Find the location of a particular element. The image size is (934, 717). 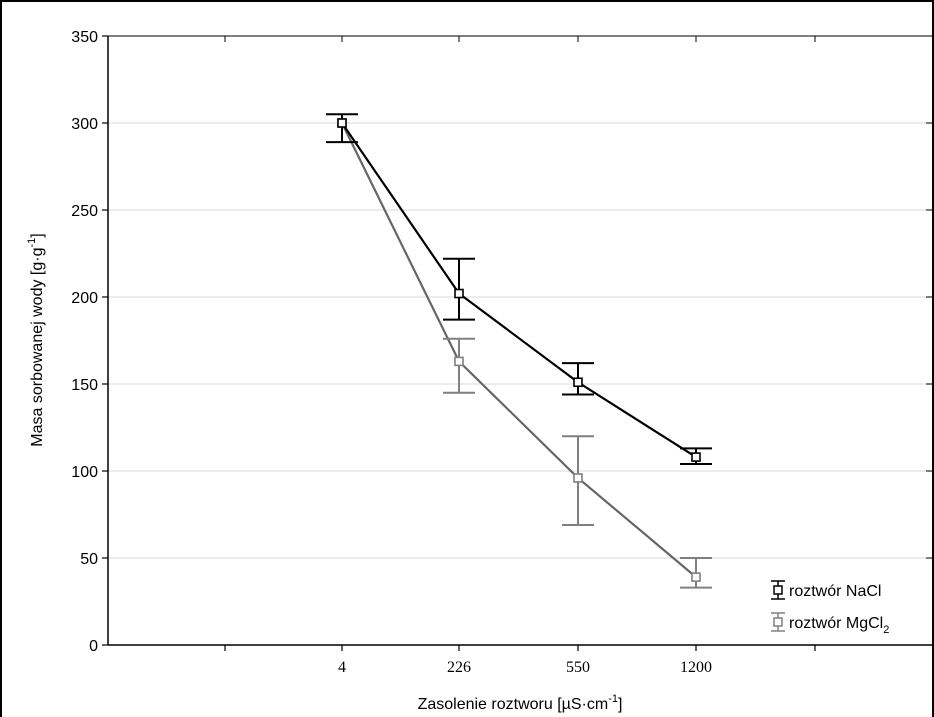

y-tick-label: 200 is located at coordinates (84, 298).